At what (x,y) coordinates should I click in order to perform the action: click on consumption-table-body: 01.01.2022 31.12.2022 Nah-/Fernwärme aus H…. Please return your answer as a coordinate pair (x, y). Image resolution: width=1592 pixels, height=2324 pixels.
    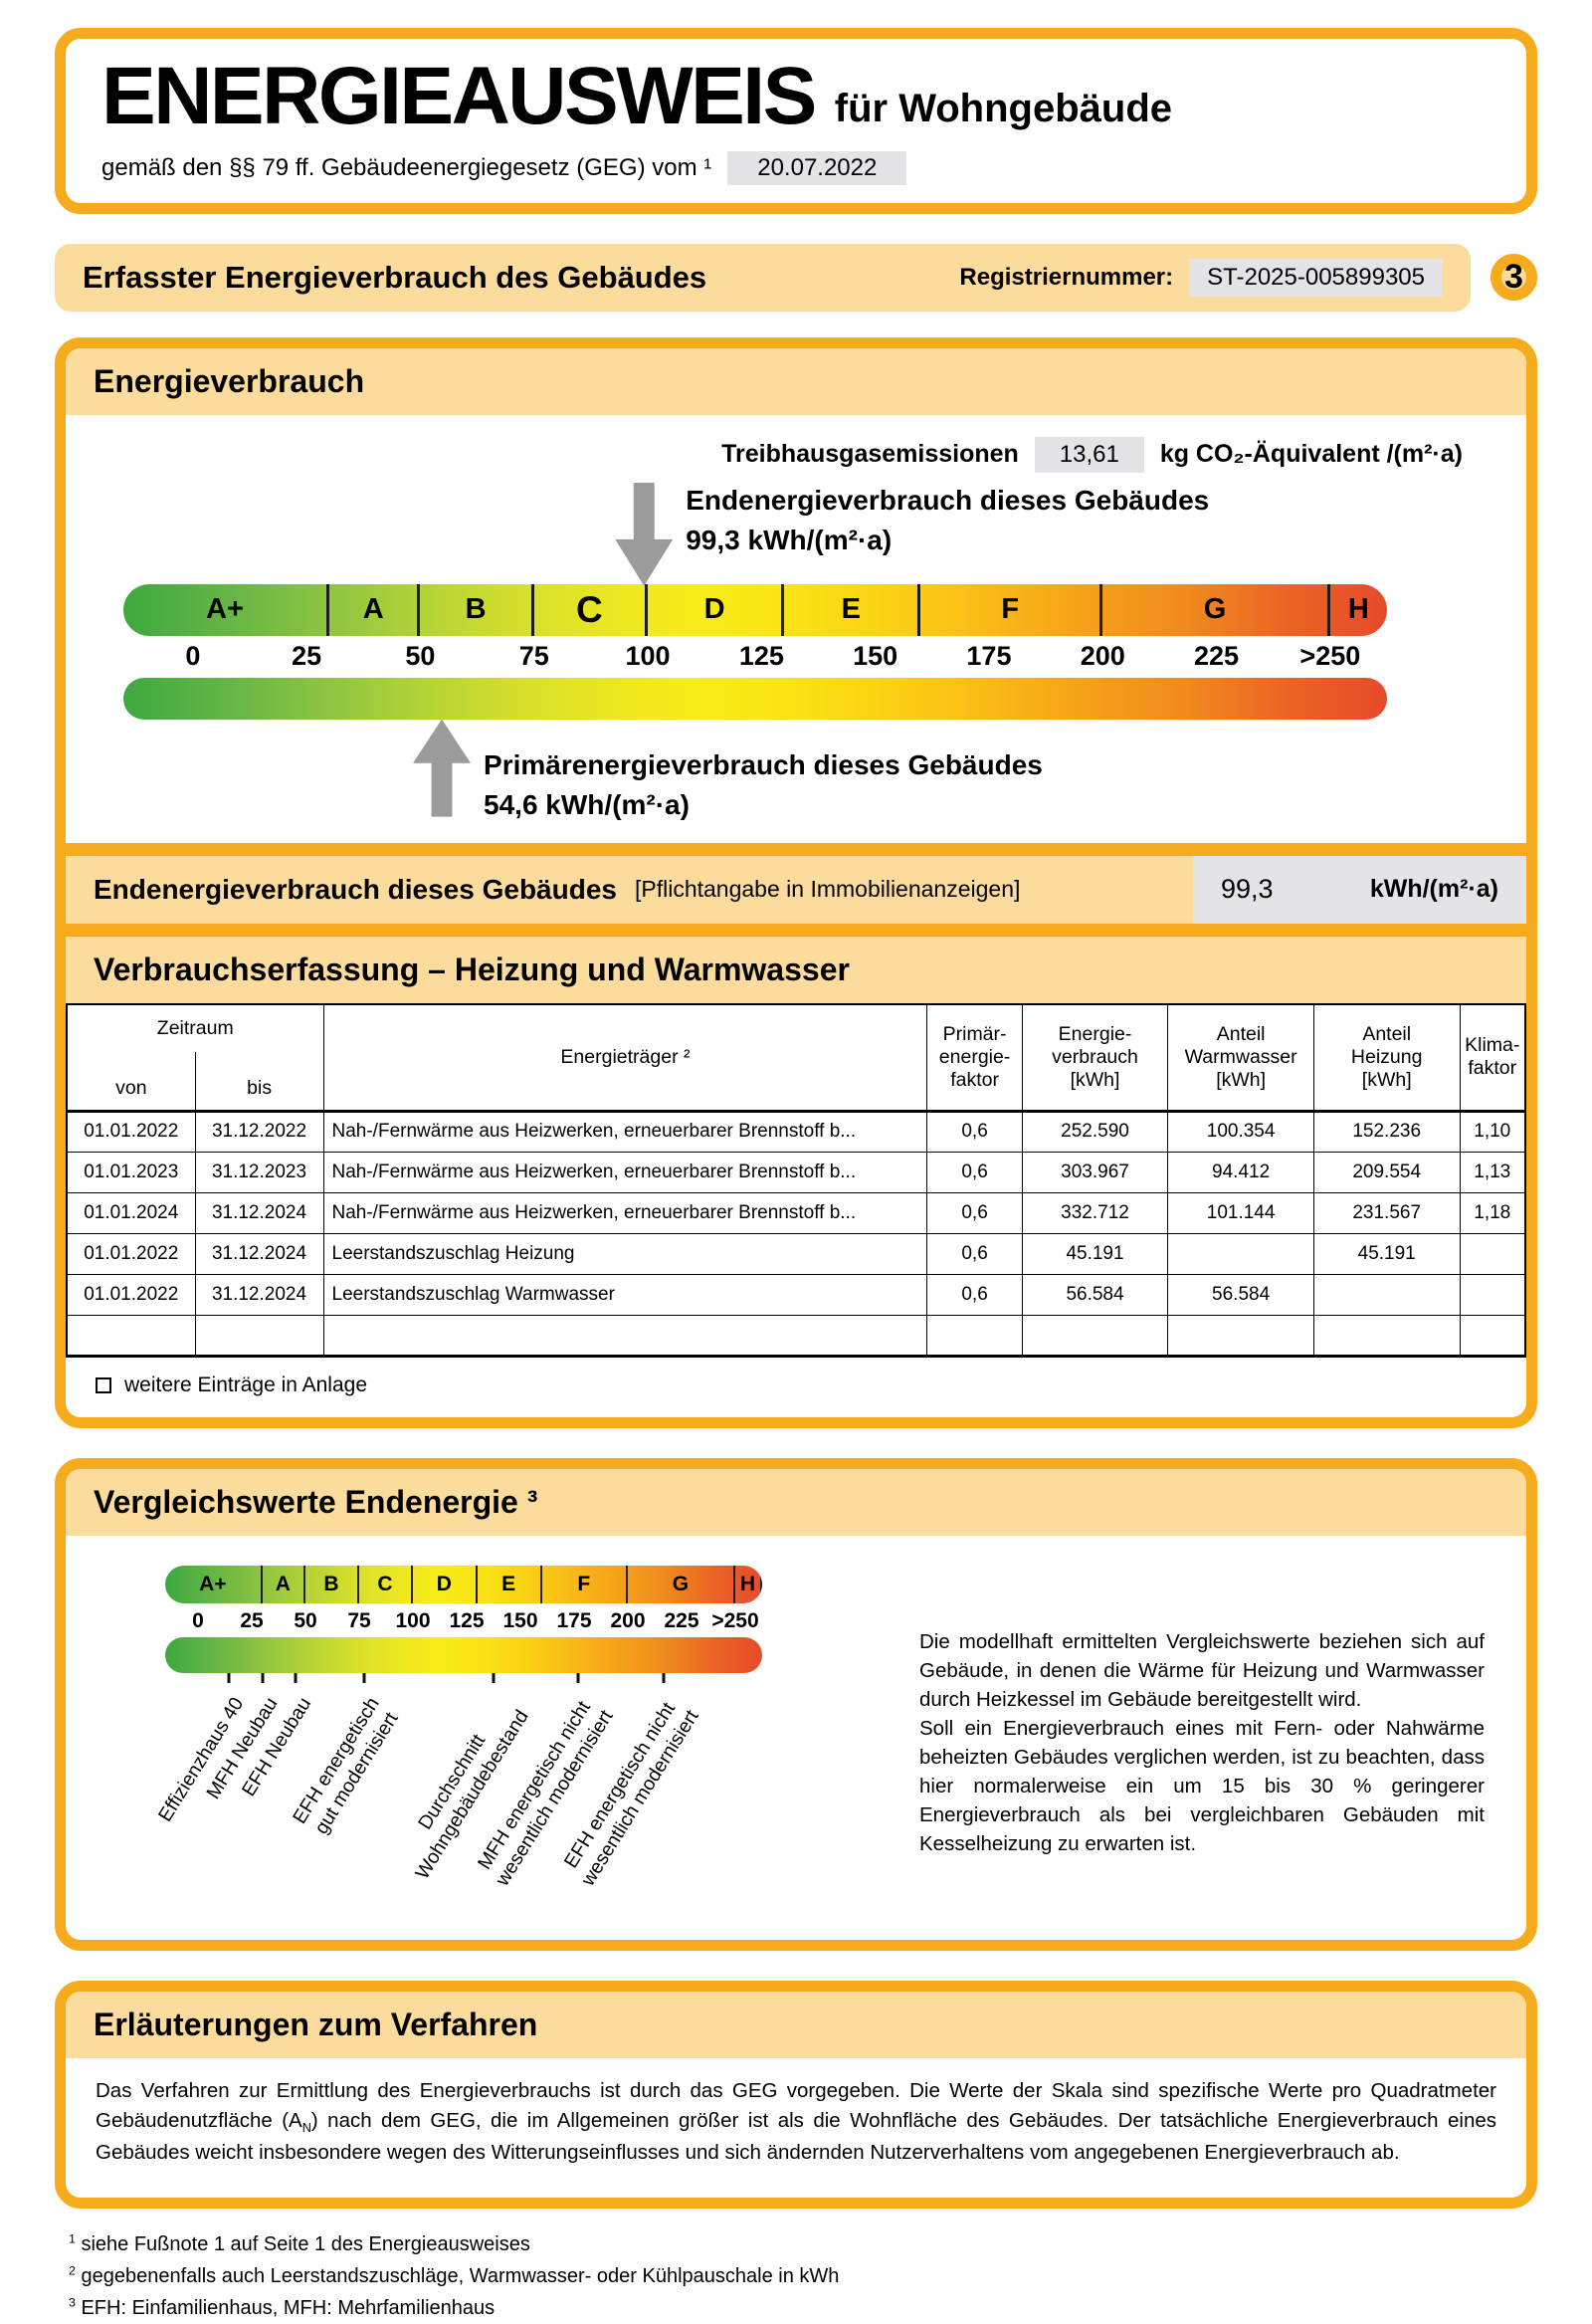
    Looking at the image, I should click on (796, 1233).